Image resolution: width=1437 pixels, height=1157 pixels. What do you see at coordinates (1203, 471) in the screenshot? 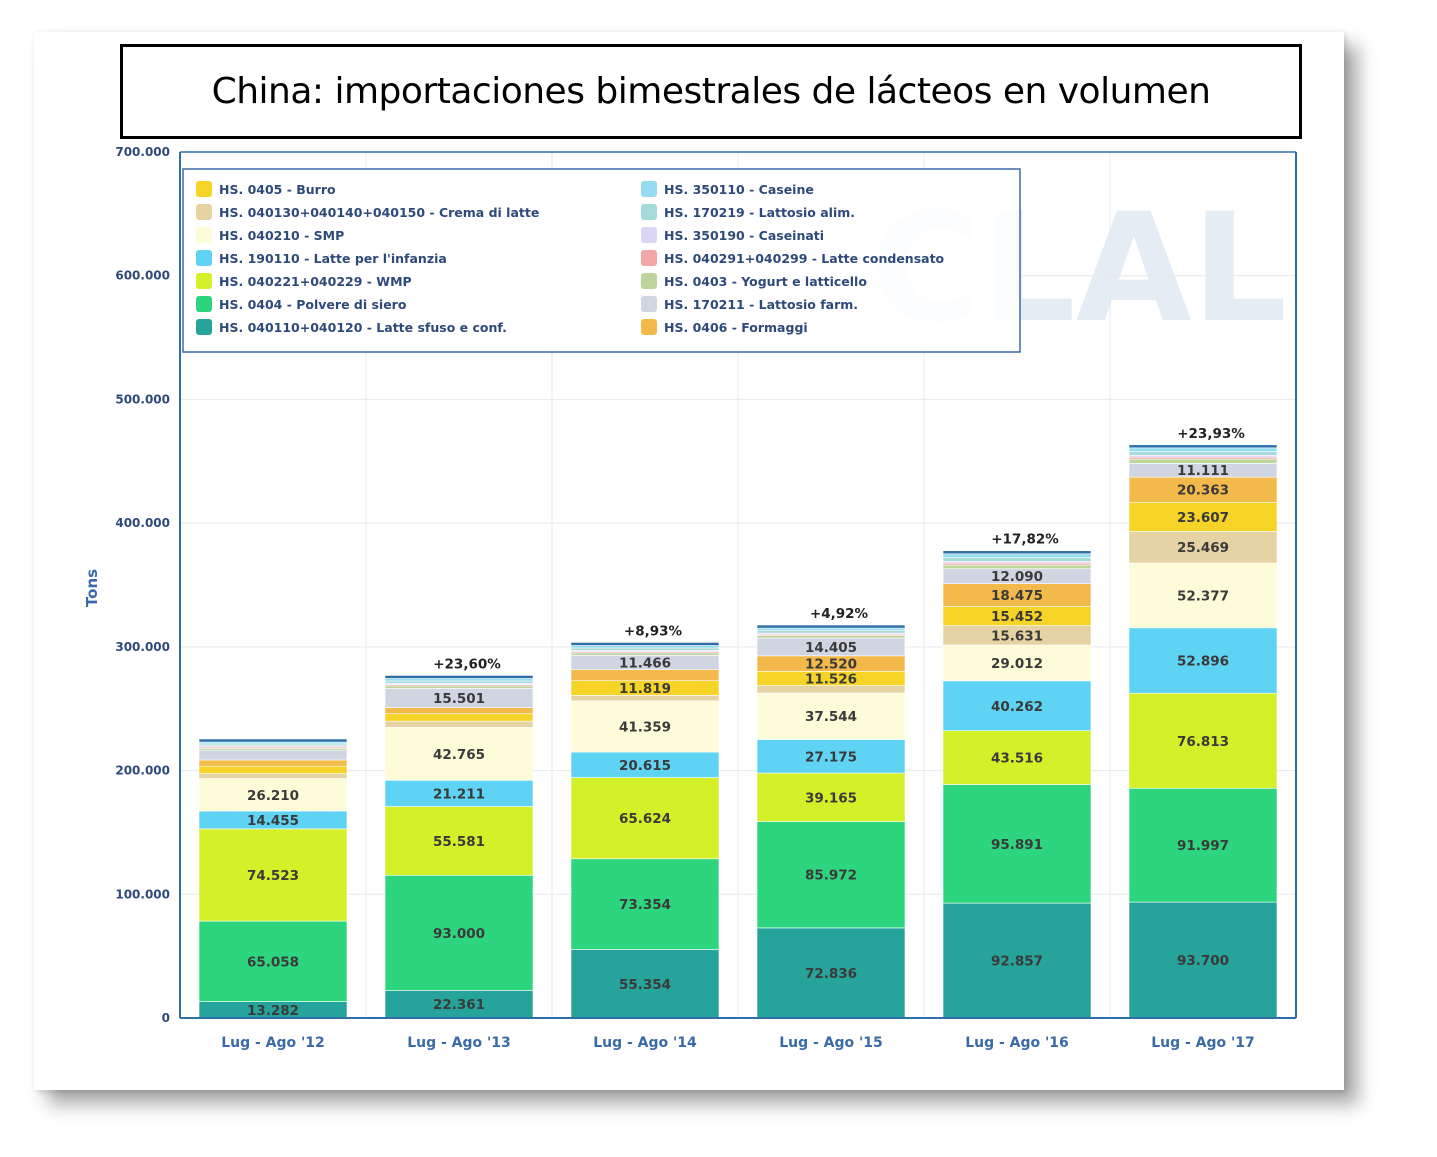
I see `segment-label: 11.111` at bounding box center [1203, 471].